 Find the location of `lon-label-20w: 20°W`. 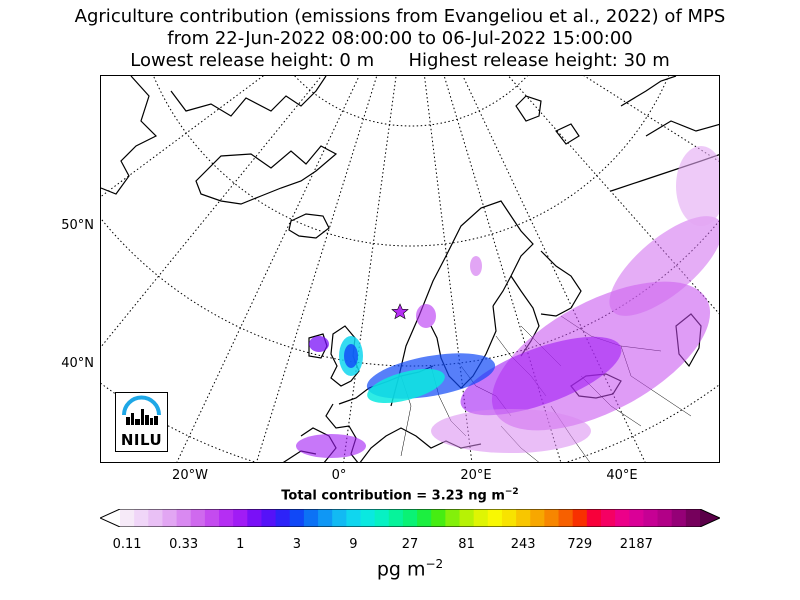

lon-label-20w: 20°W is located at coordinates (190, 475).